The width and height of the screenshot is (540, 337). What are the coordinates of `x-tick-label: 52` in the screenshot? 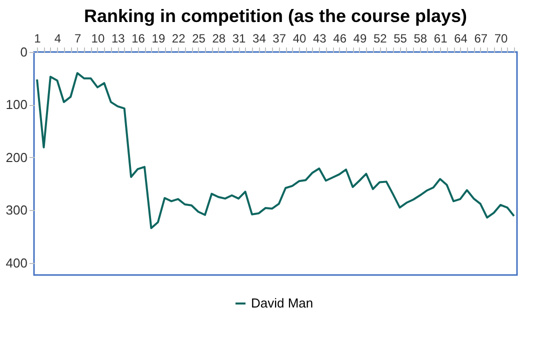 It's located at (380, 39).